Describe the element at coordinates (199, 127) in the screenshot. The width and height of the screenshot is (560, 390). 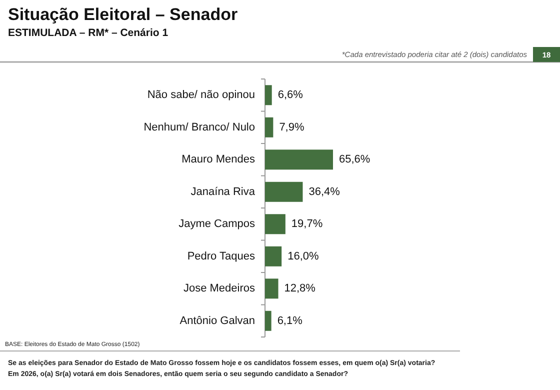
I see `y-tick-label: Nenhum/ Branco/ Nulo` at that location.